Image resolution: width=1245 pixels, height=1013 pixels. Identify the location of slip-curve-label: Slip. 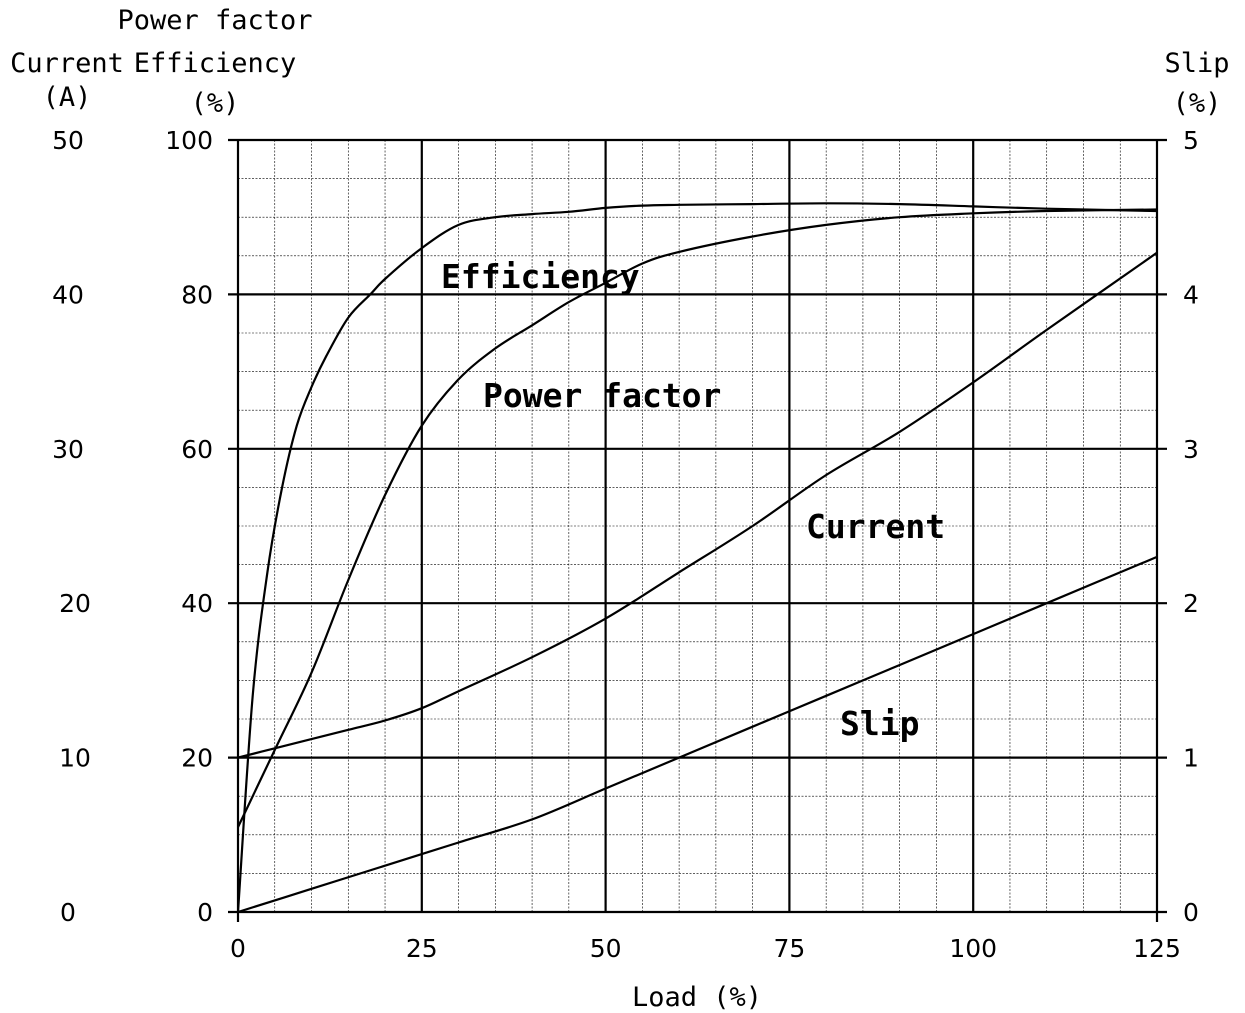
(879, 723).